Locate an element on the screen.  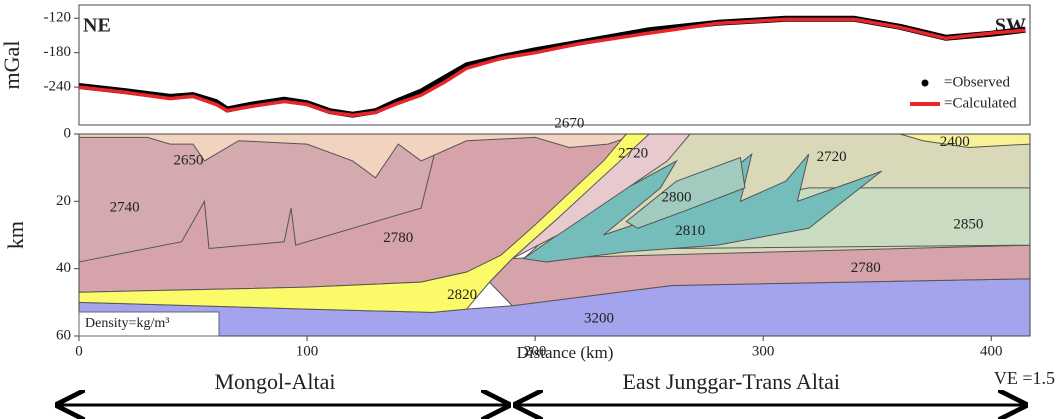
density-label: 2800 is located at coordinates (677, 197).